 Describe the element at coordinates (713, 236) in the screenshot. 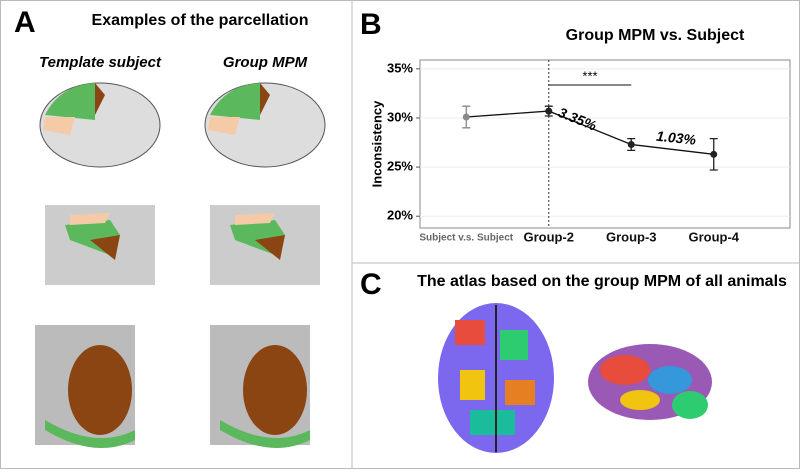

I see `x-tick-label: Group-4` at that location.